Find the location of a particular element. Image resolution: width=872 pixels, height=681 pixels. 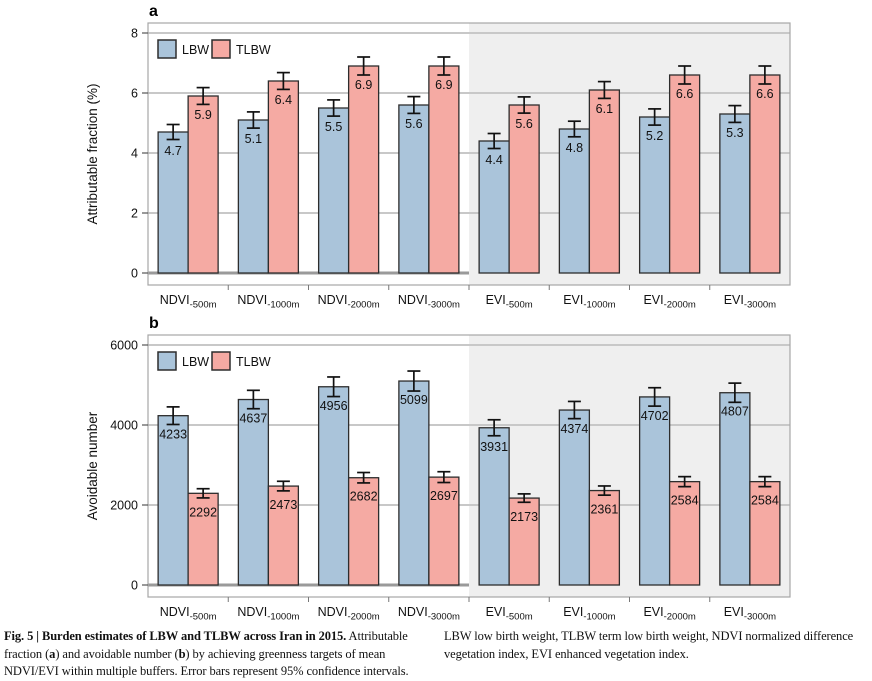

bar-value-label: 2473 is located at coordinates (283, 505).